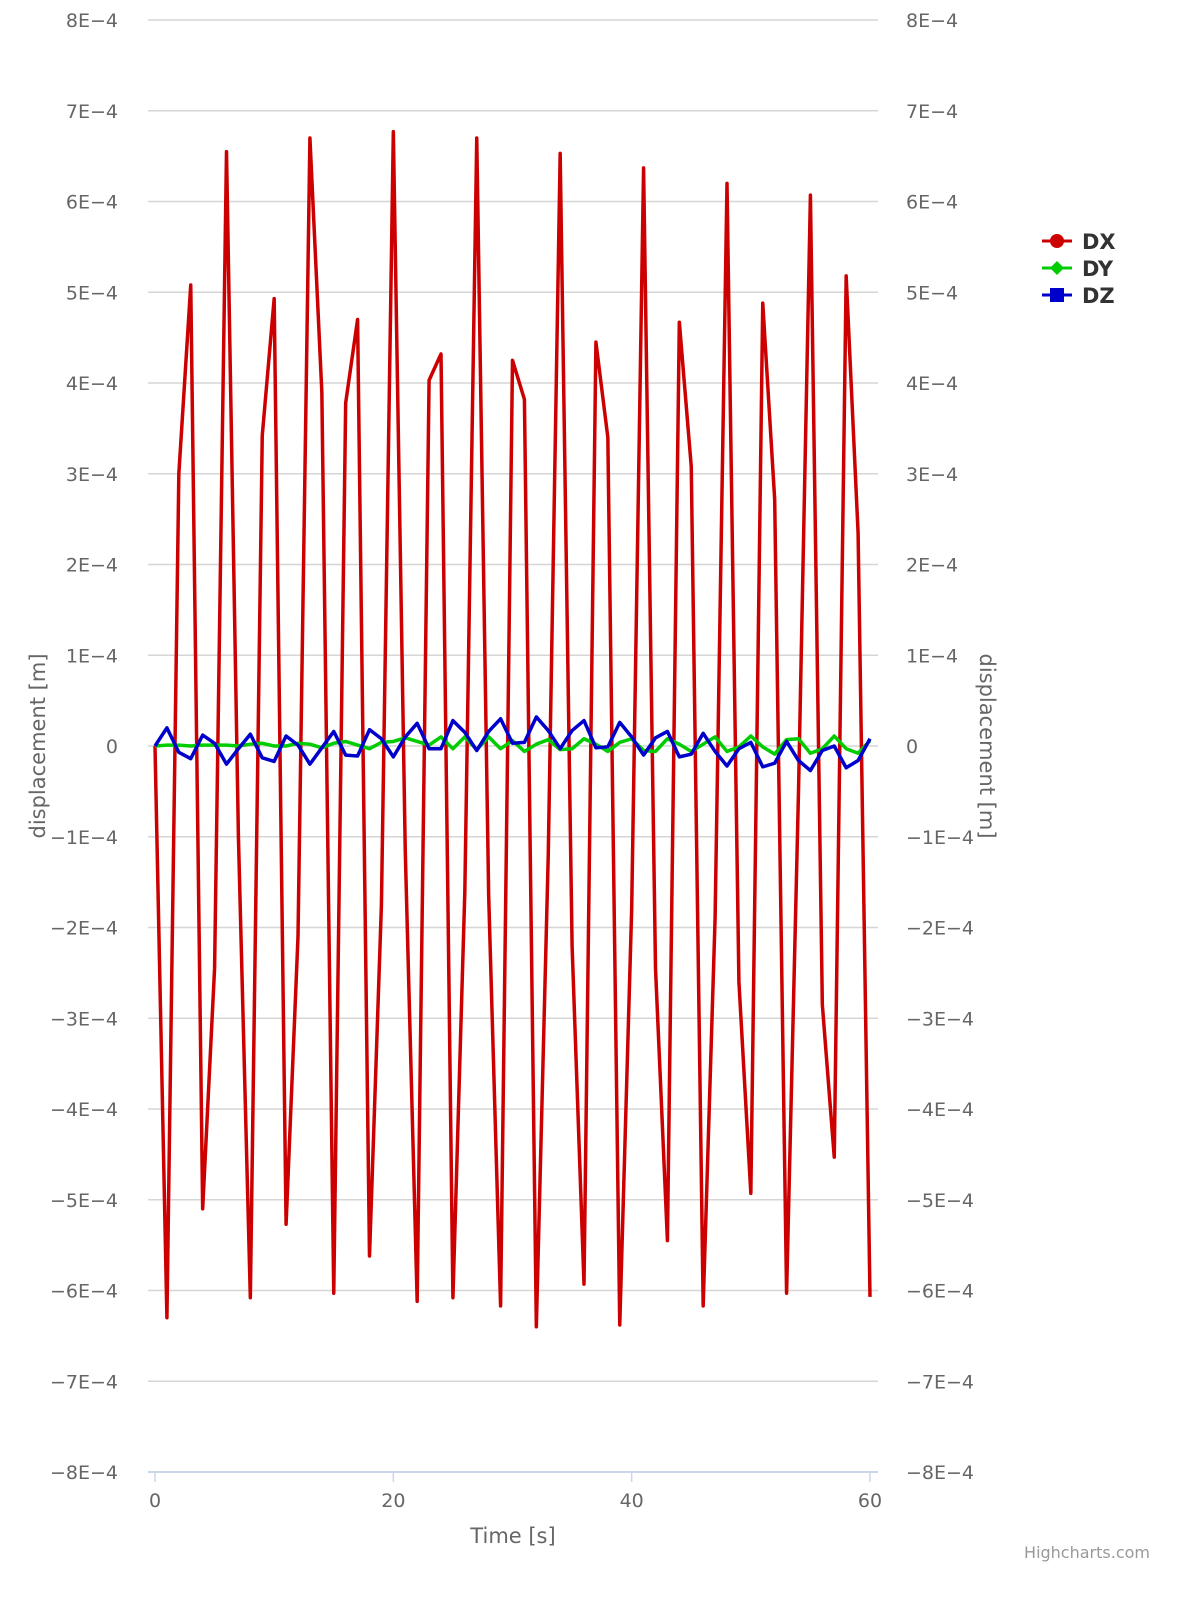 Image resolution: width=1200 pixels, height=1608 pixels. I want to click on series-line-dy, so click(513, 745).